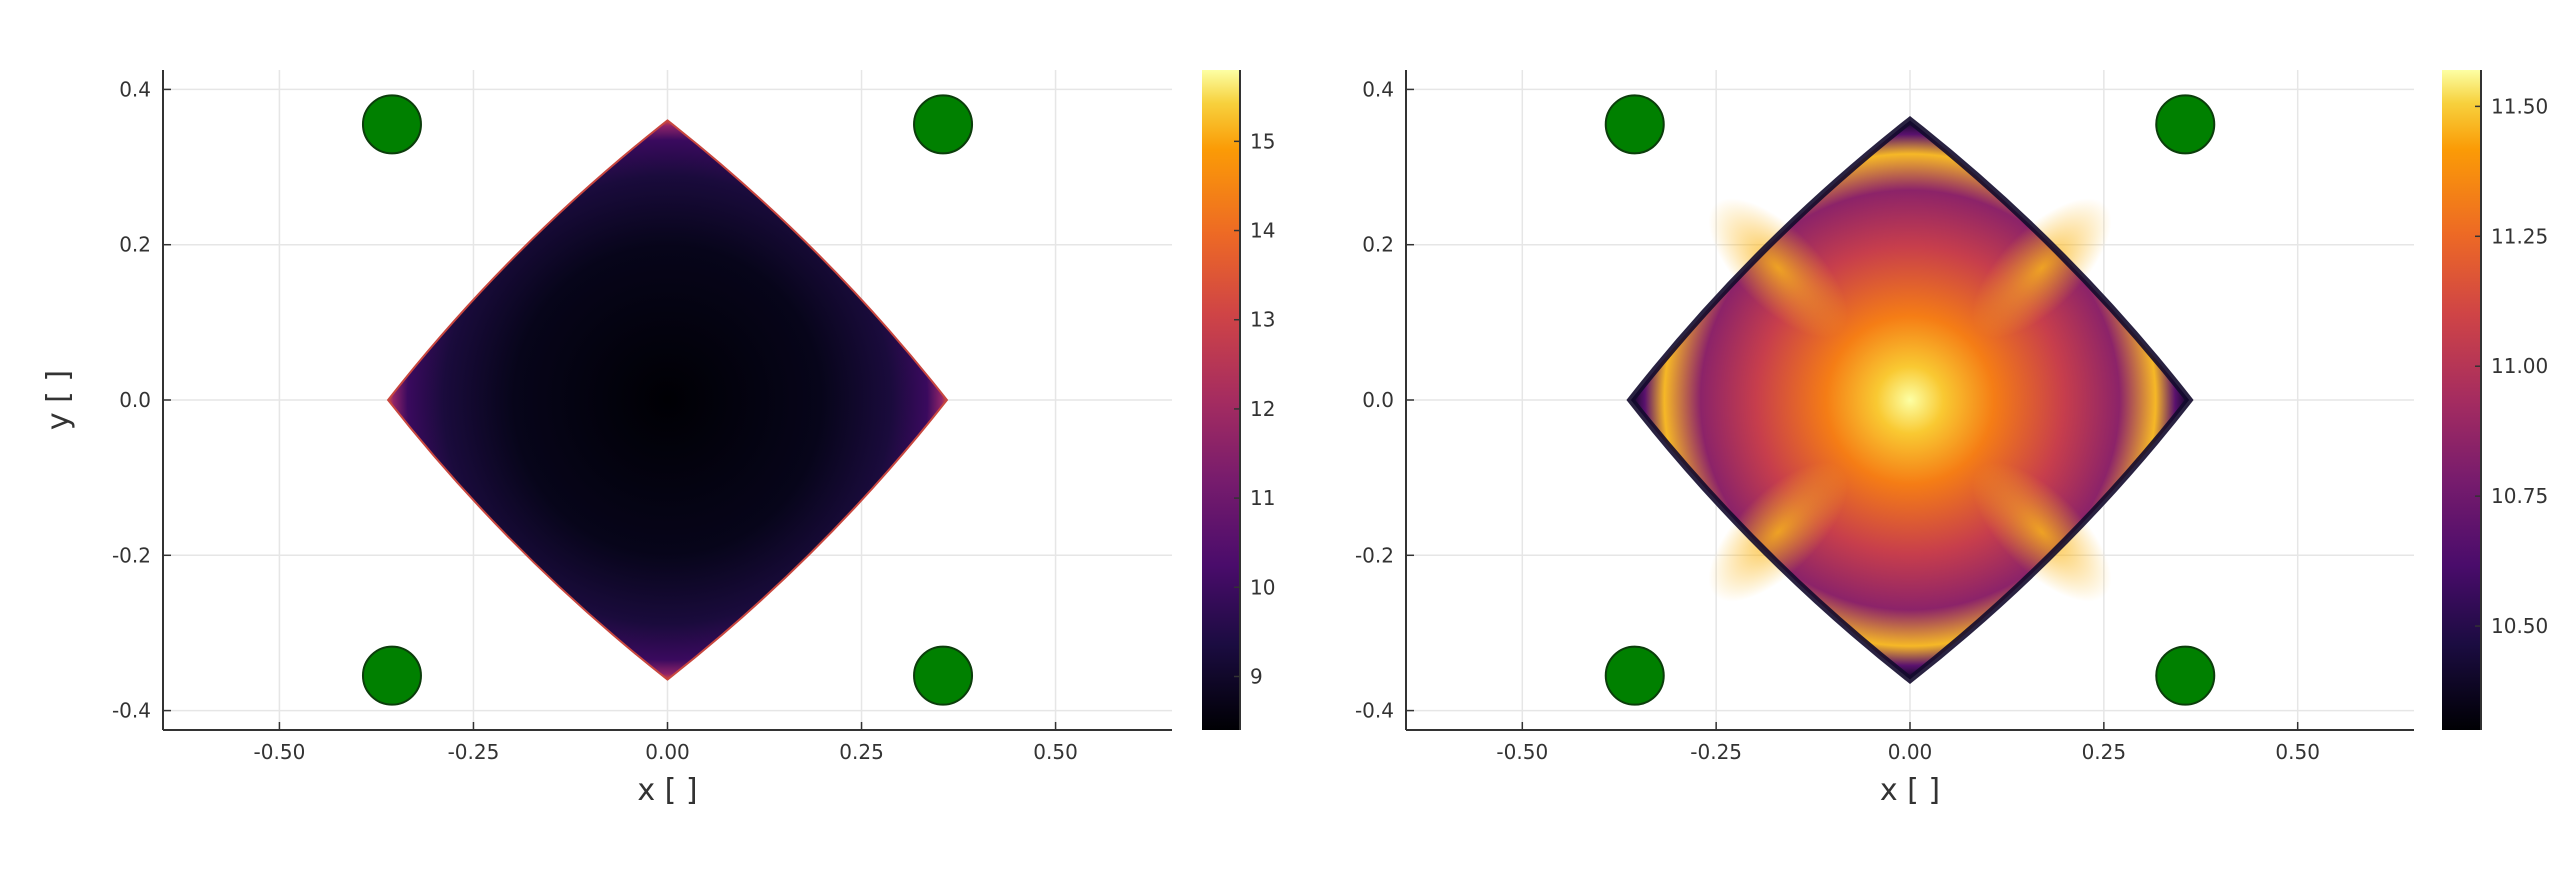 The image size is (2575, 893). I want to click on colorbar-tick-label: 10, so click(1262, 587).